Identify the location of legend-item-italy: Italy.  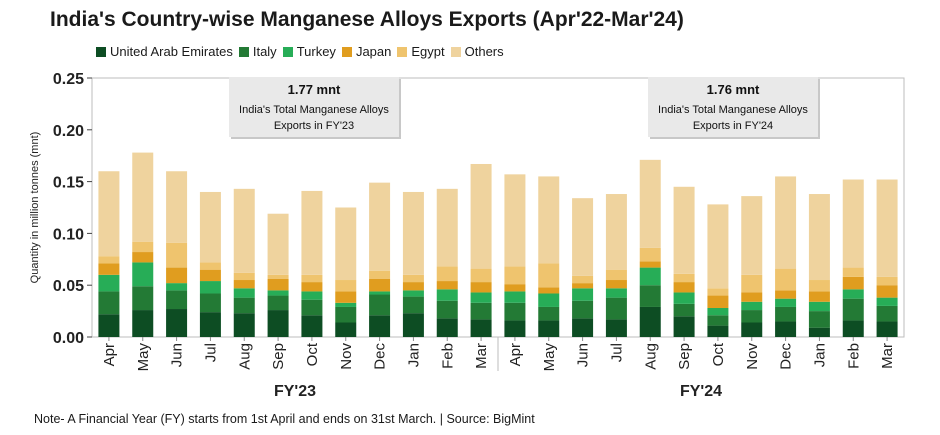
(257, 51).